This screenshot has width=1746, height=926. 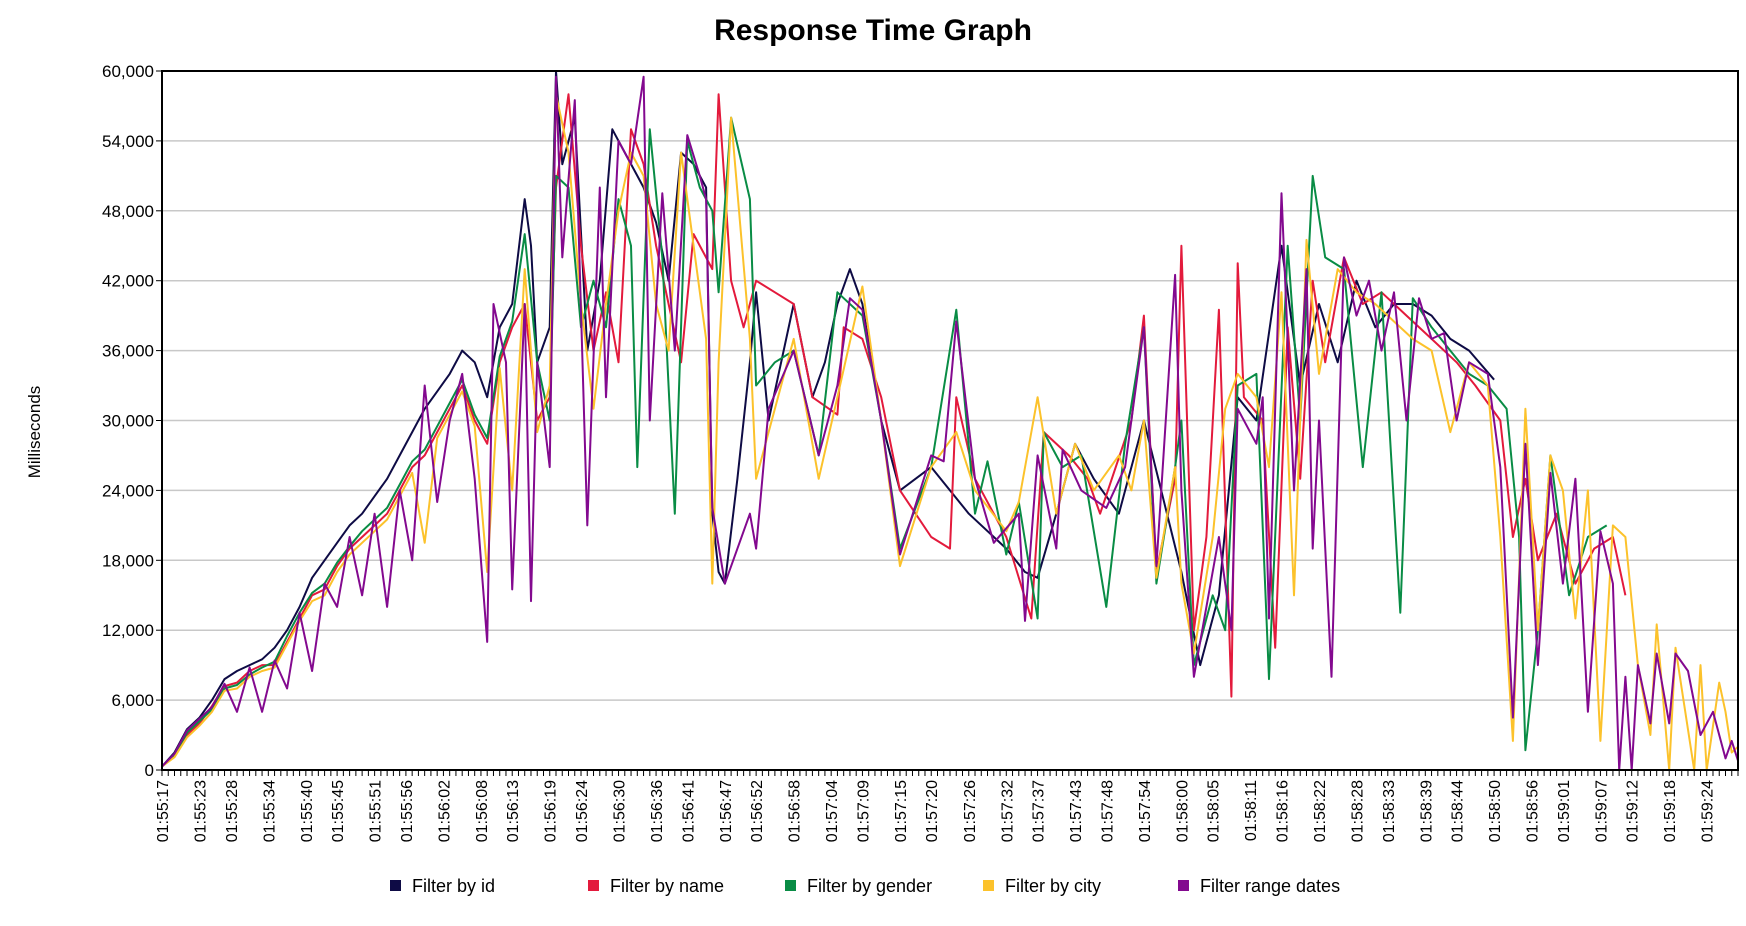 I want to click on x-tick-label: 01:55:23, so click(x=201, y=811).